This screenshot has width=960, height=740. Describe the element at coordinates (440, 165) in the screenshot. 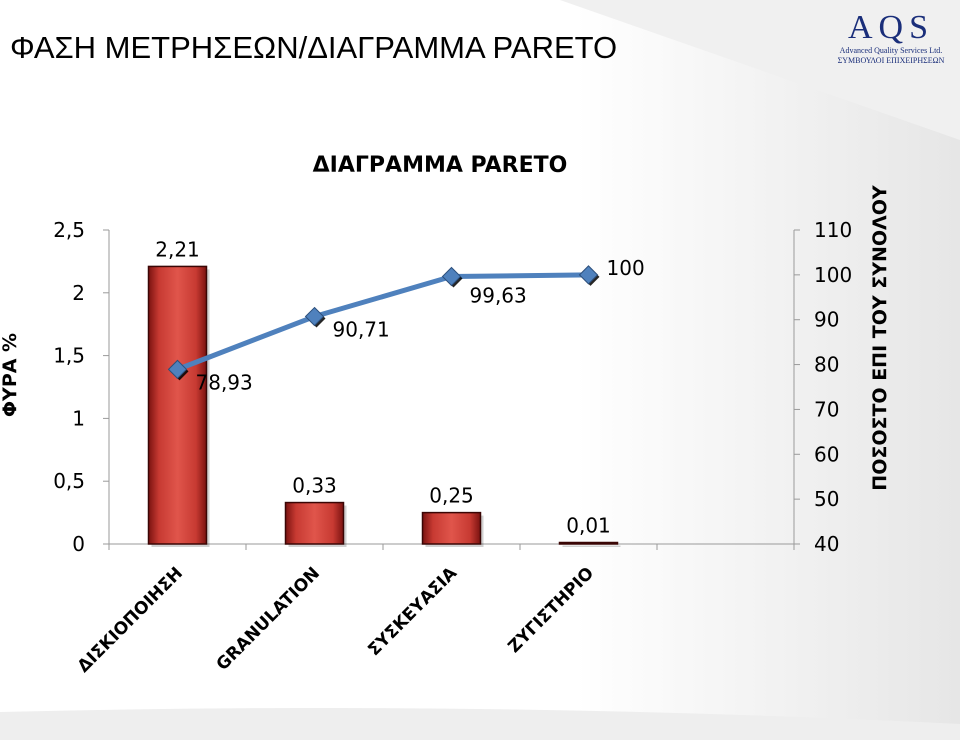

I see `chart-title: ΔΙΑΓΡΑΜΜΑ PARETO` at that location.